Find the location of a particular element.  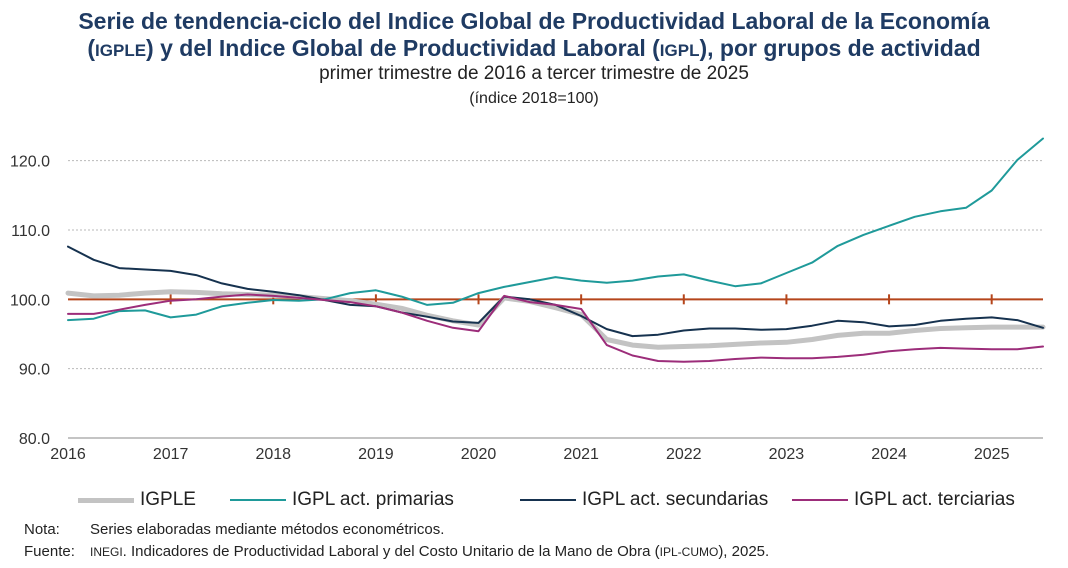

y-tick-label: 120.0 is located at coordinates (30, 162).